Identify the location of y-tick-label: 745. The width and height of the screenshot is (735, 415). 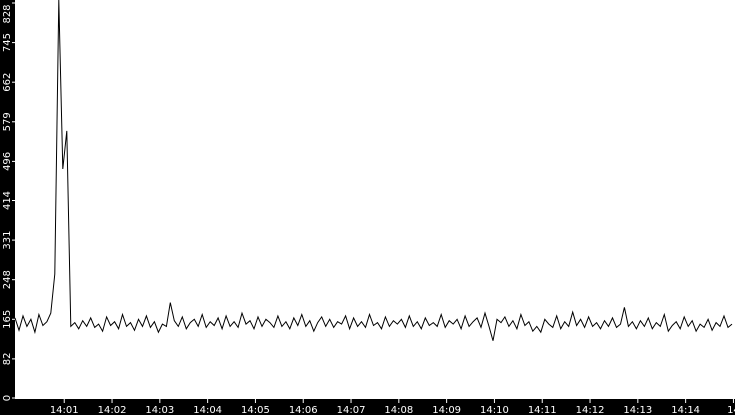
(7, 42).